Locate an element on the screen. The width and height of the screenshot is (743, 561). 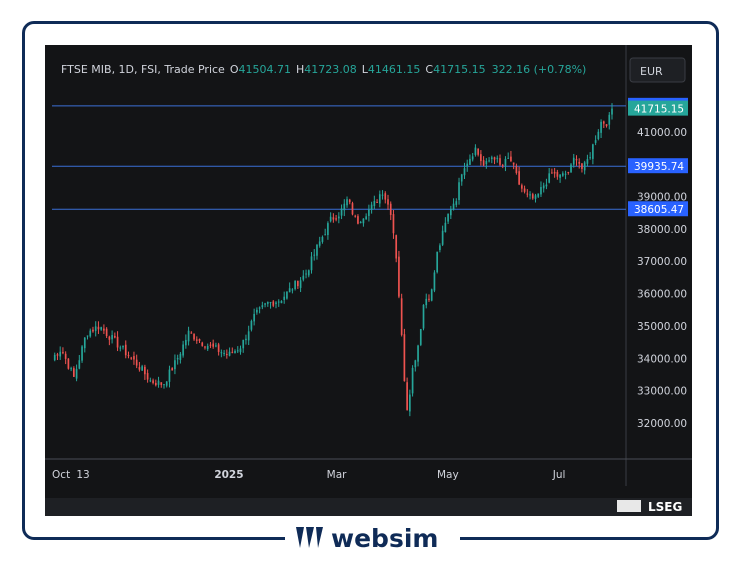
currency-button: EUR is located at coordinates (657, 70).